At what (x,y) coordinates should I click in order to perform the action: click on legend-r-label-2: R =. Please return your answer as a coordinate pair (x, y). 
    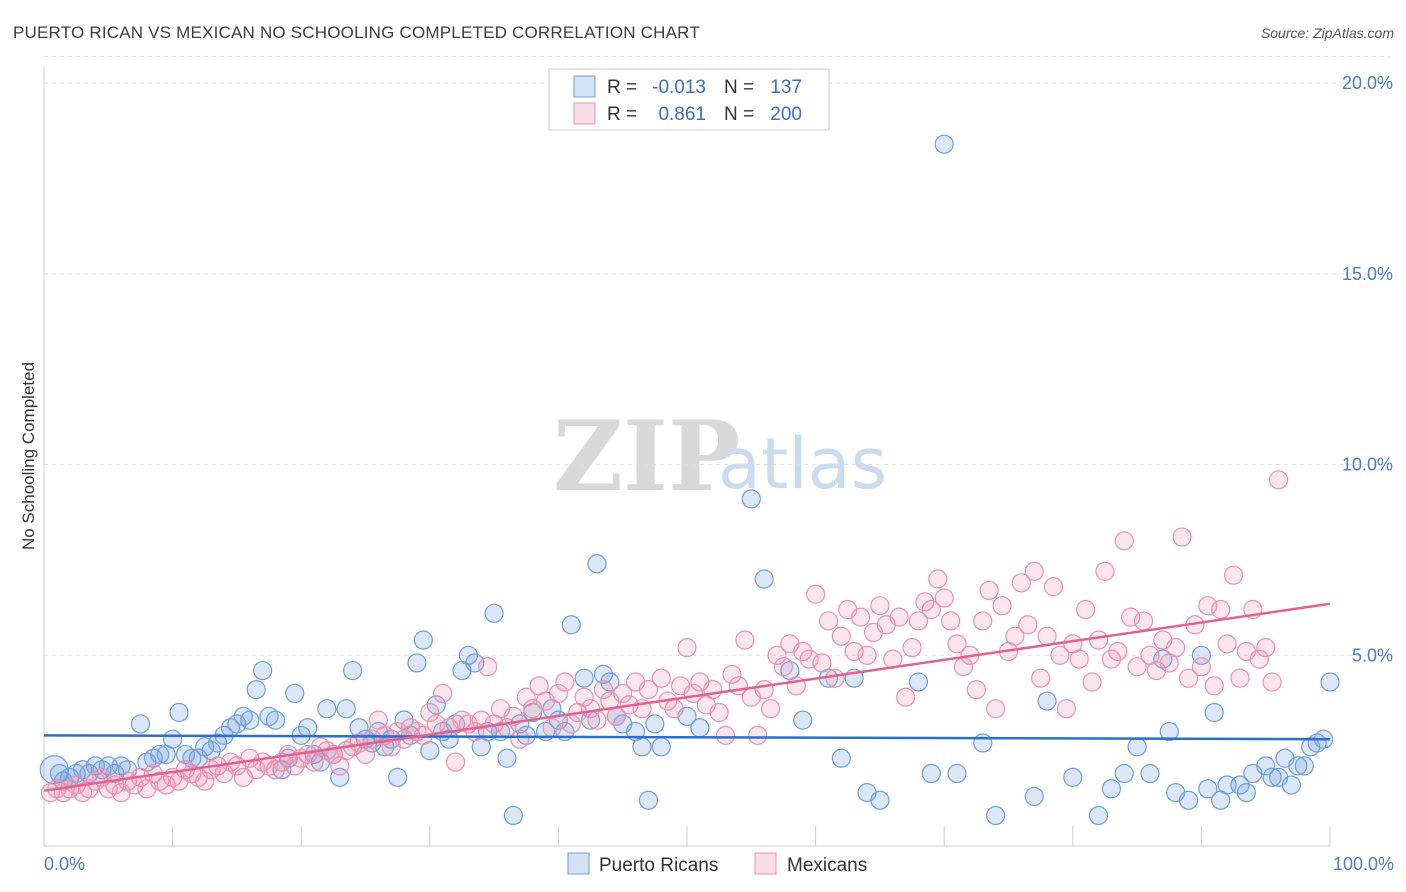
    Looking at the image, I should click on (622, 114).